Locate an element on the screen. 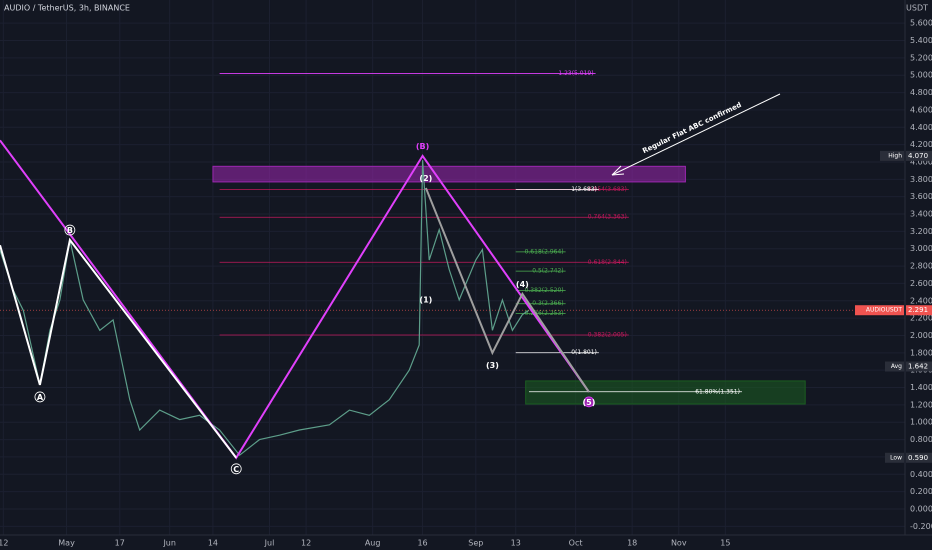 This screenshot has width=932, height=550. x-tick-label: Jul is located at coordinates (269, 543).